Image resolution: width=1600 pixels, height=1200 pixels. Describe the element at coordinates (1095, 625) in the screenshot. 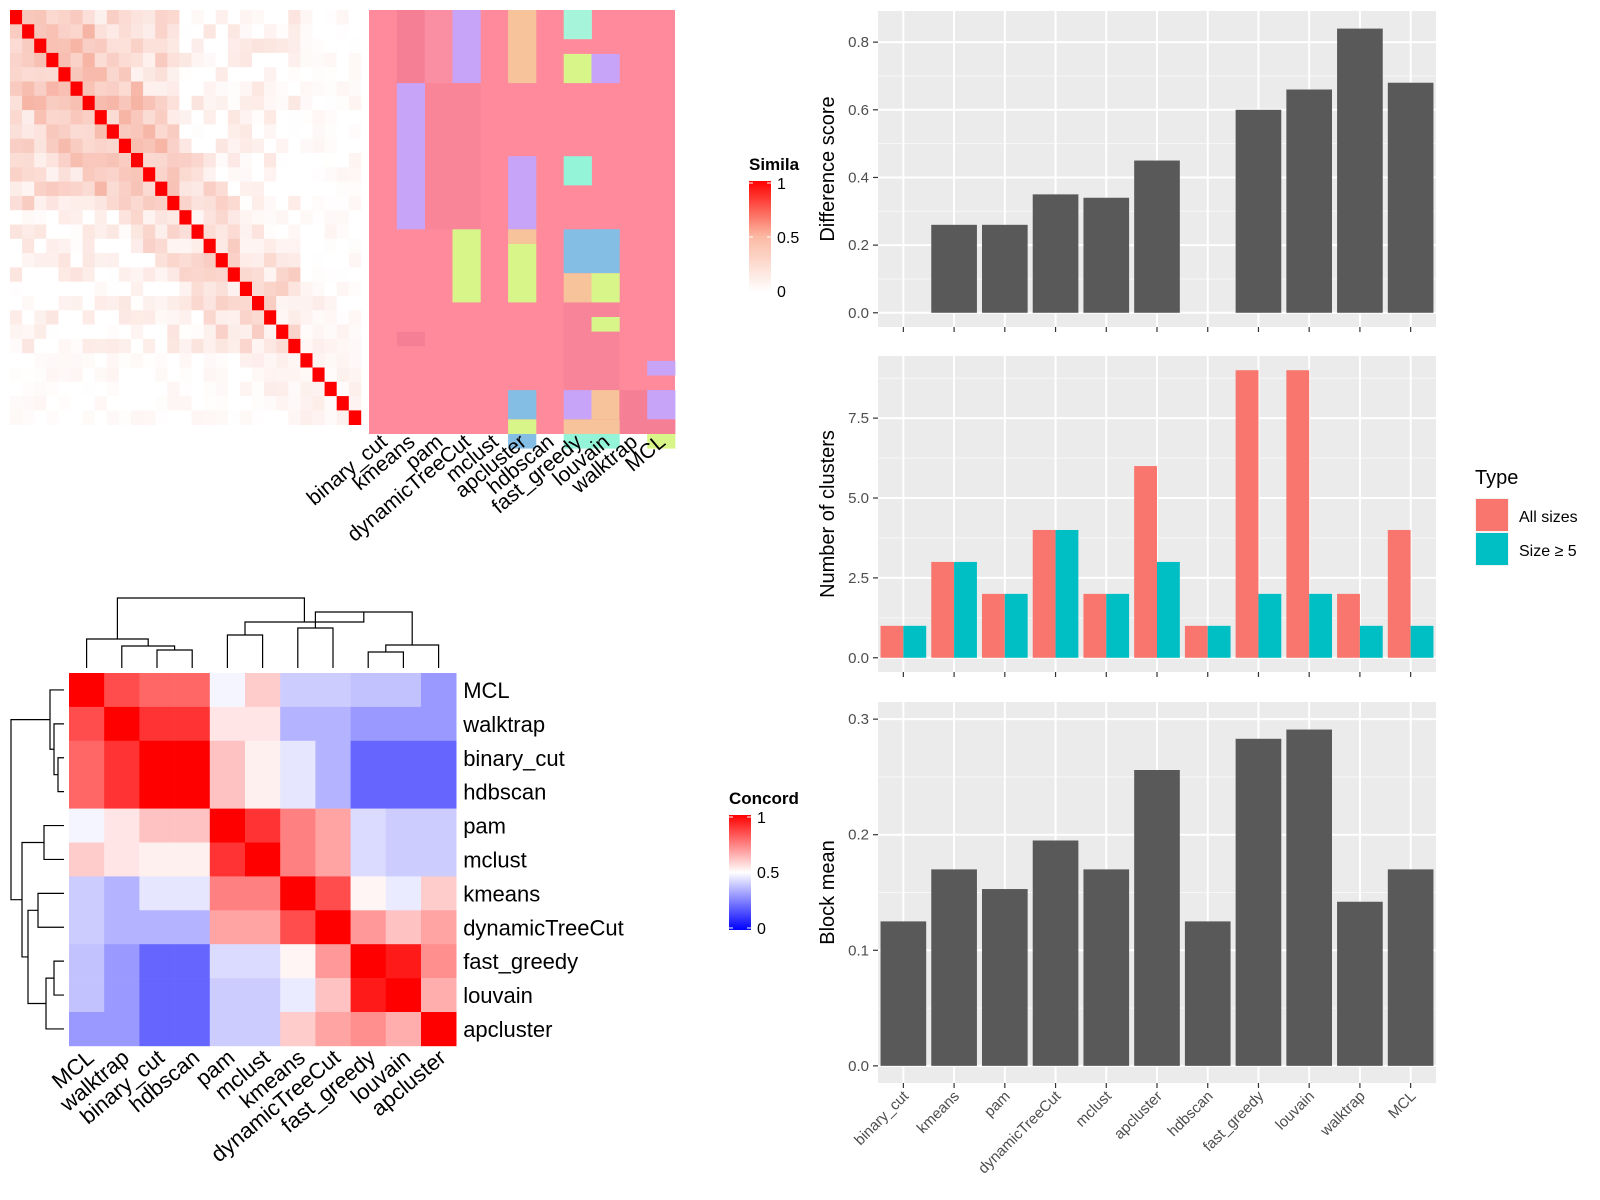

I see `bar-mclust-all-sizes` at that location.